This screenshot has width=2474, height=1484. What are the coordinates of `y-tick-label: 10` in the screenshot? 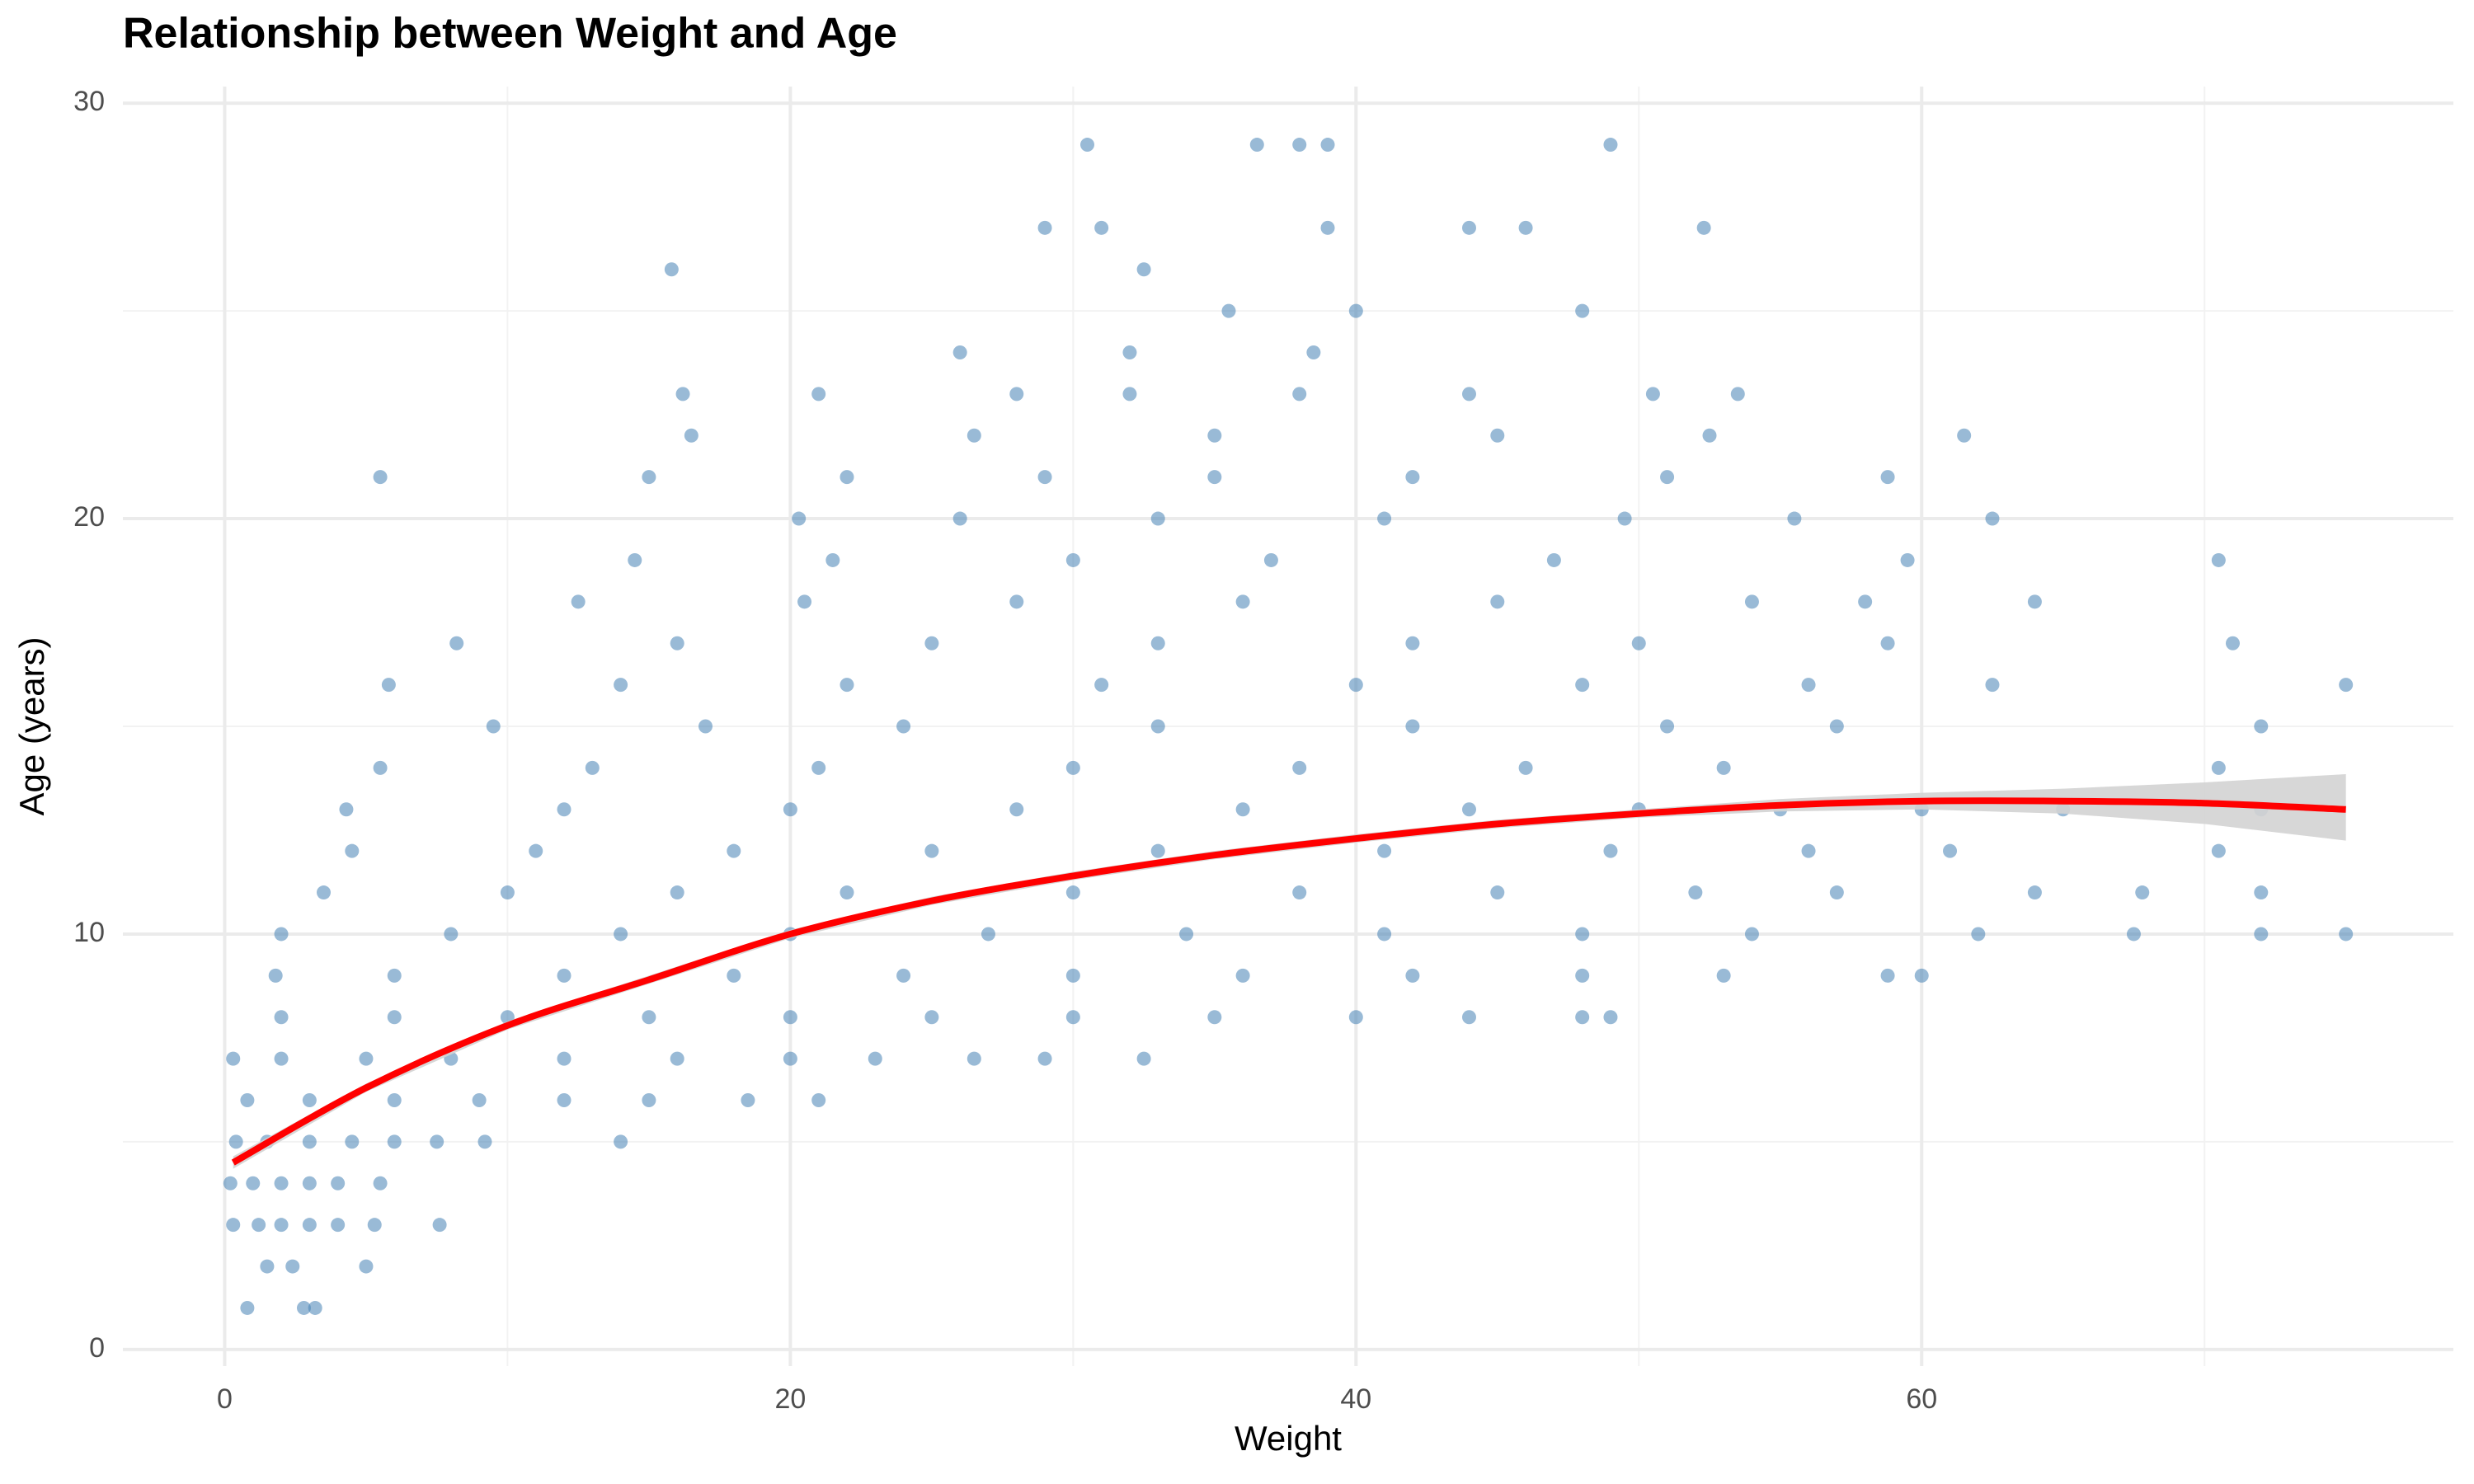 It's located at (89, 932).